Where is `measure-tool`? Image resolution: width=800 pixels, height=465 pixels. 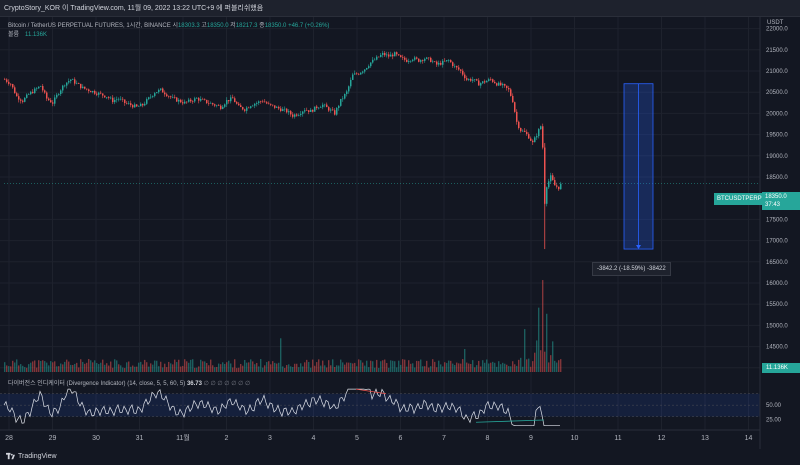 measure-tool is located at coordinates (638, 166).